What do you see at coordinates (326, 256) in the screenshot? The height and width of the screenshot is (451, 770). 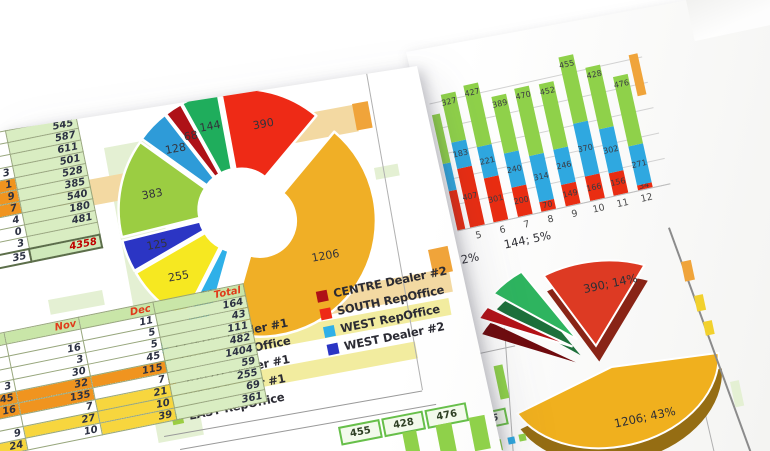 I see `pie-slice-label: 1206` at bounding box center [326, 256].